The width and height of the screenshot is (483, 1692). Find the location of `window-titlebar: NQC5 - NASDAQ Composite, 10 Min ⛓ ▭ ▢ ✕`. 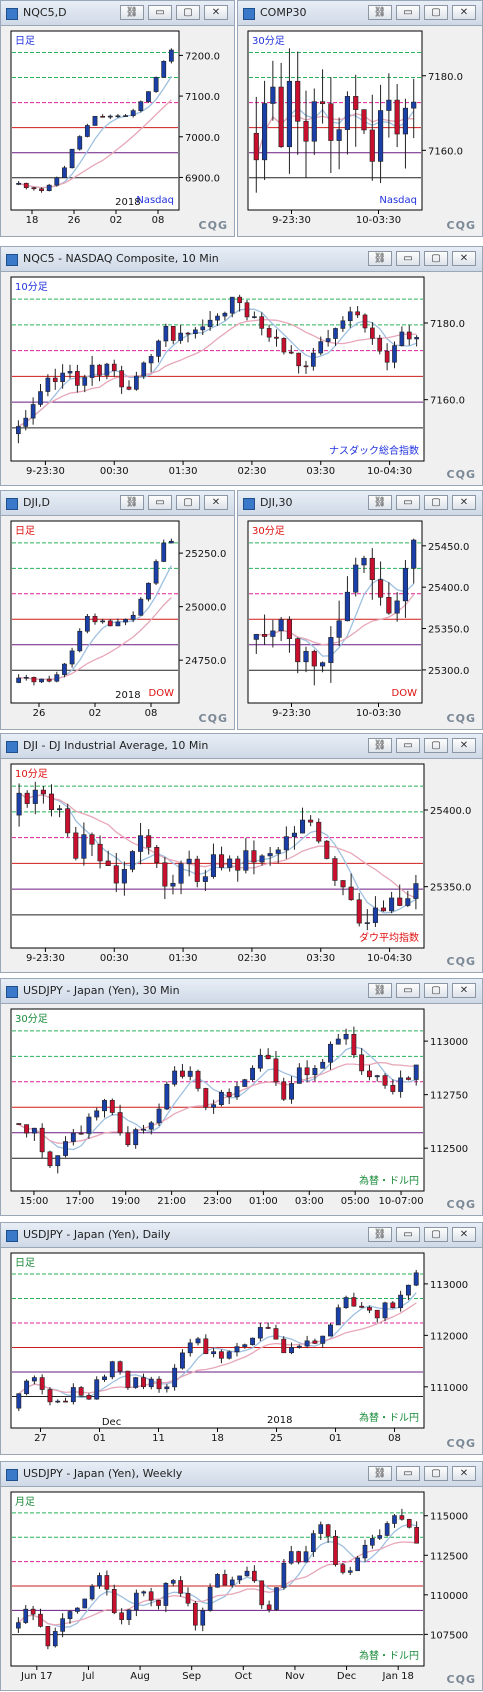

window-titlebar: NQC5 - NASDAQ Composite, 10 Min ⛓ ▭ ▢ ✕ is located at coordinates (241, 259).